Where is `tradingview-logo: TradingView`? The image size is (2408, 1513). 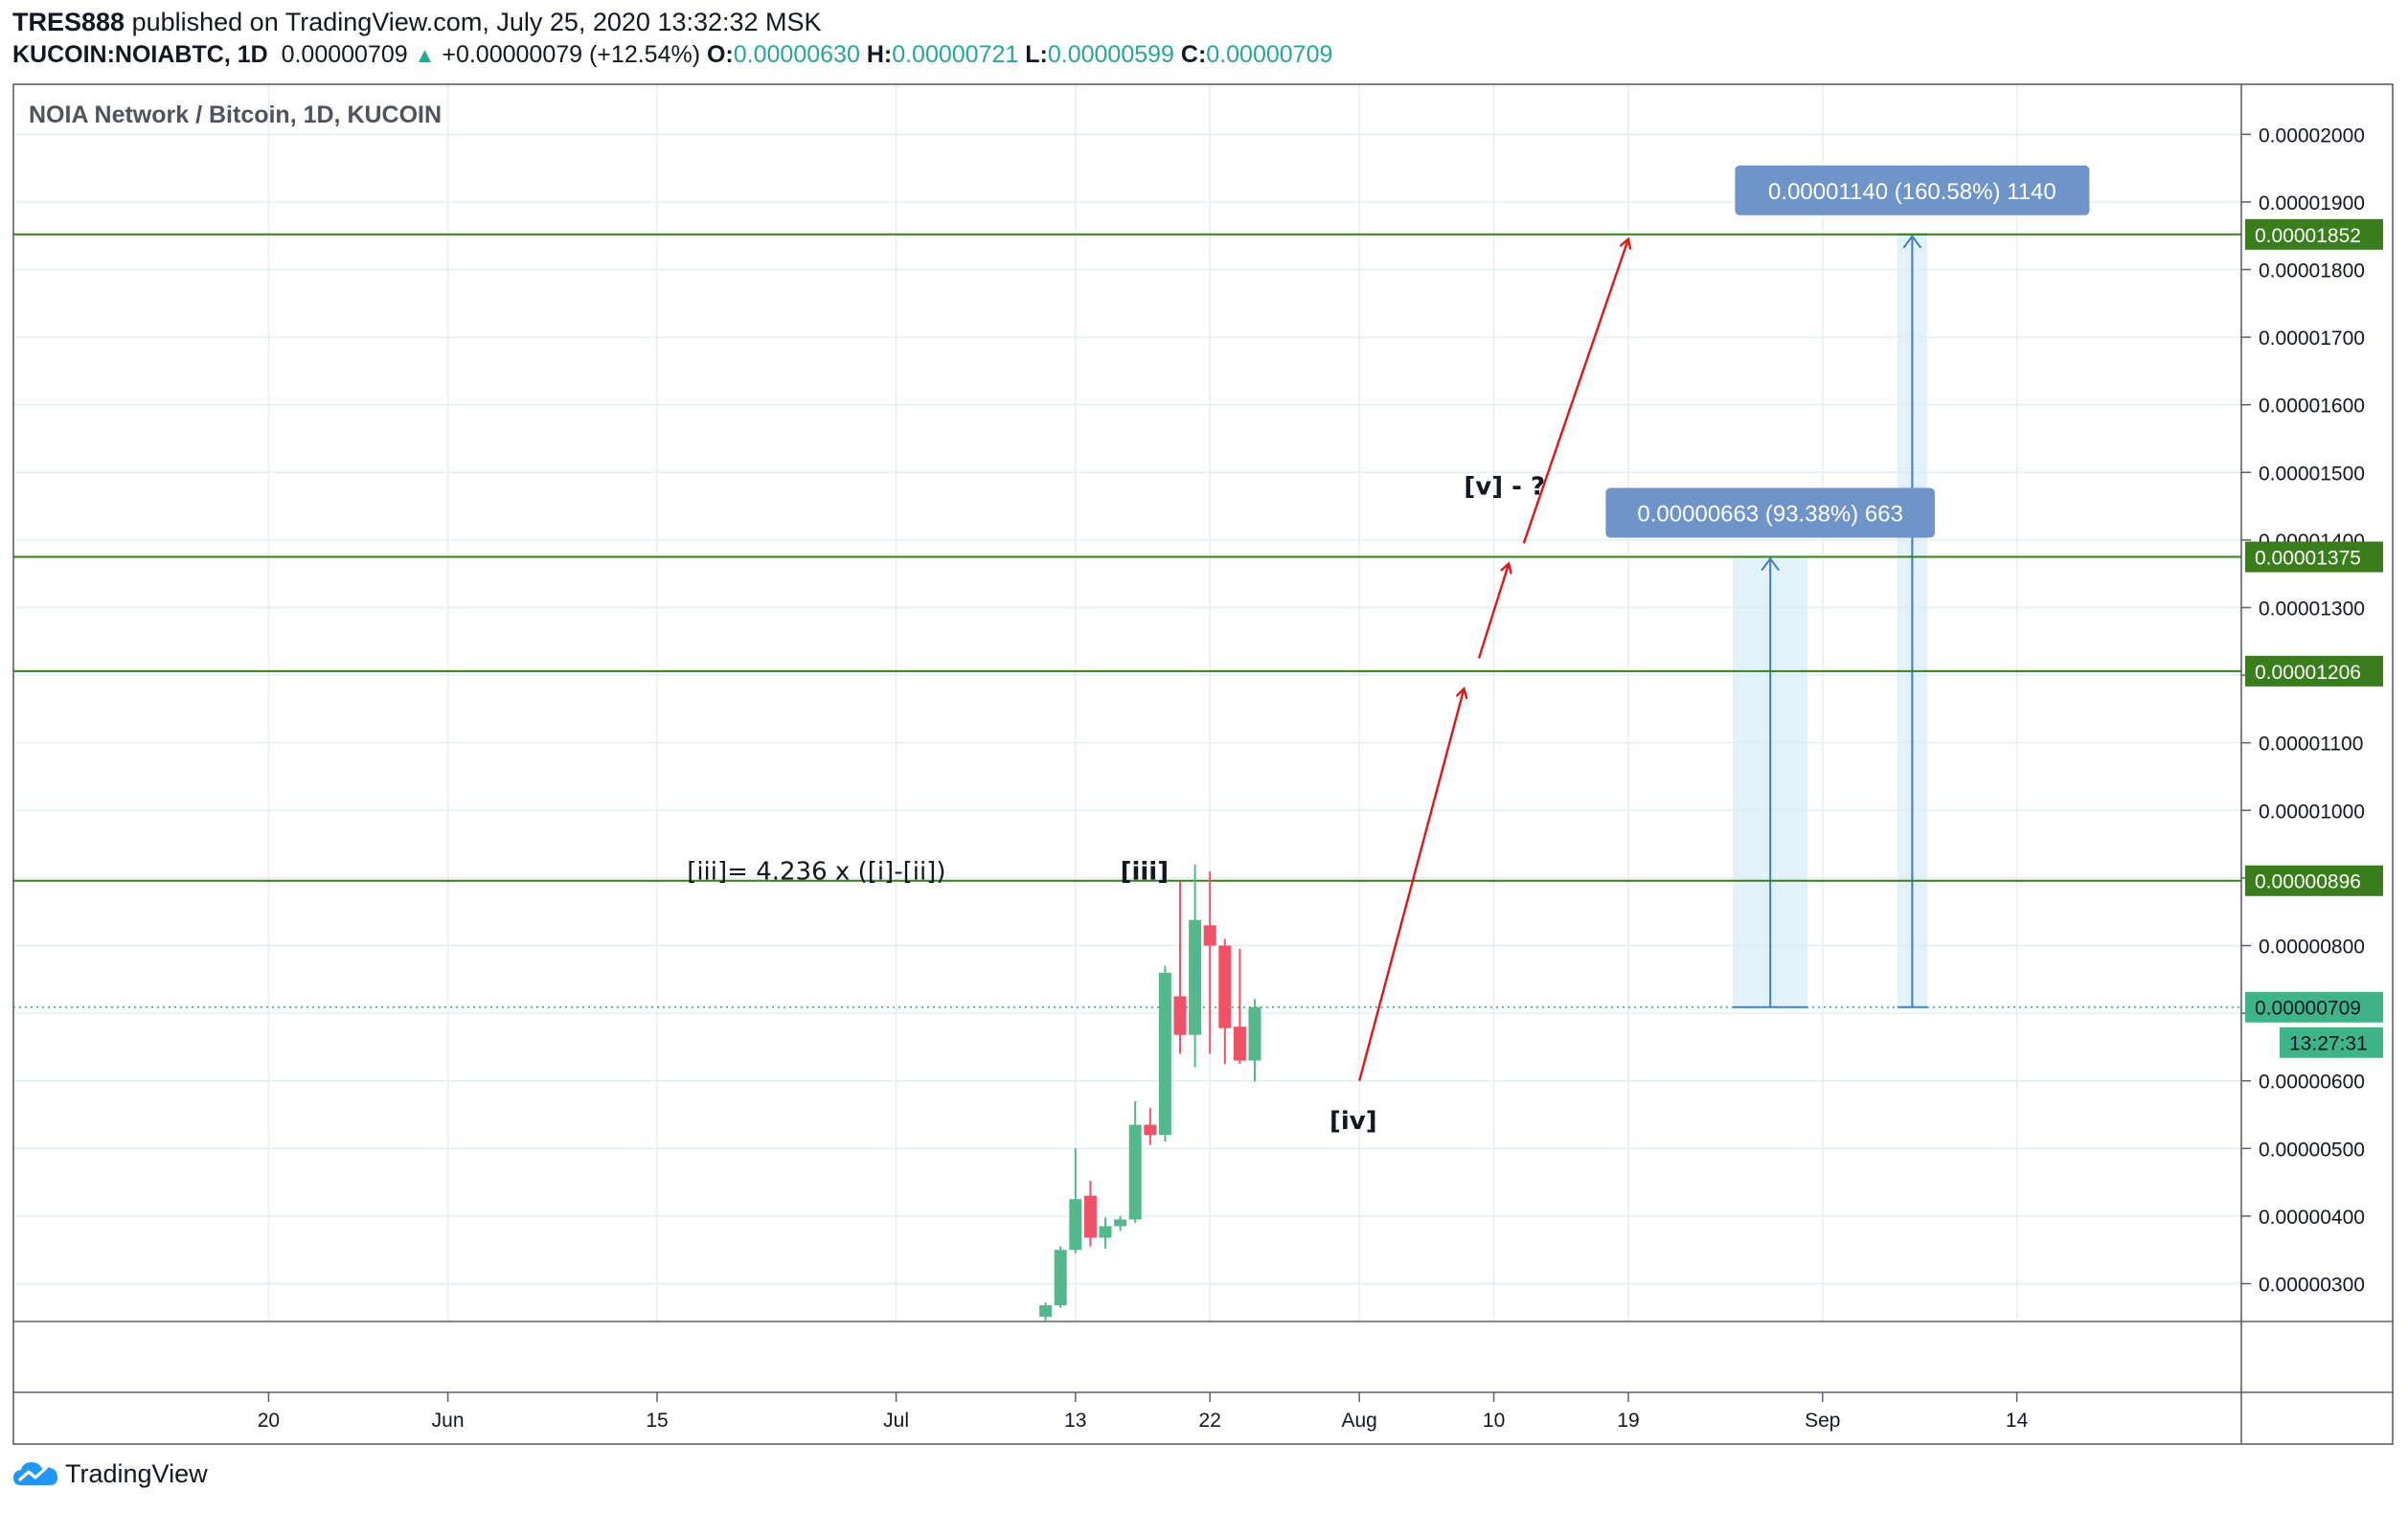
tradingview-logo: TradingView is located at coordinates (109, 1473).